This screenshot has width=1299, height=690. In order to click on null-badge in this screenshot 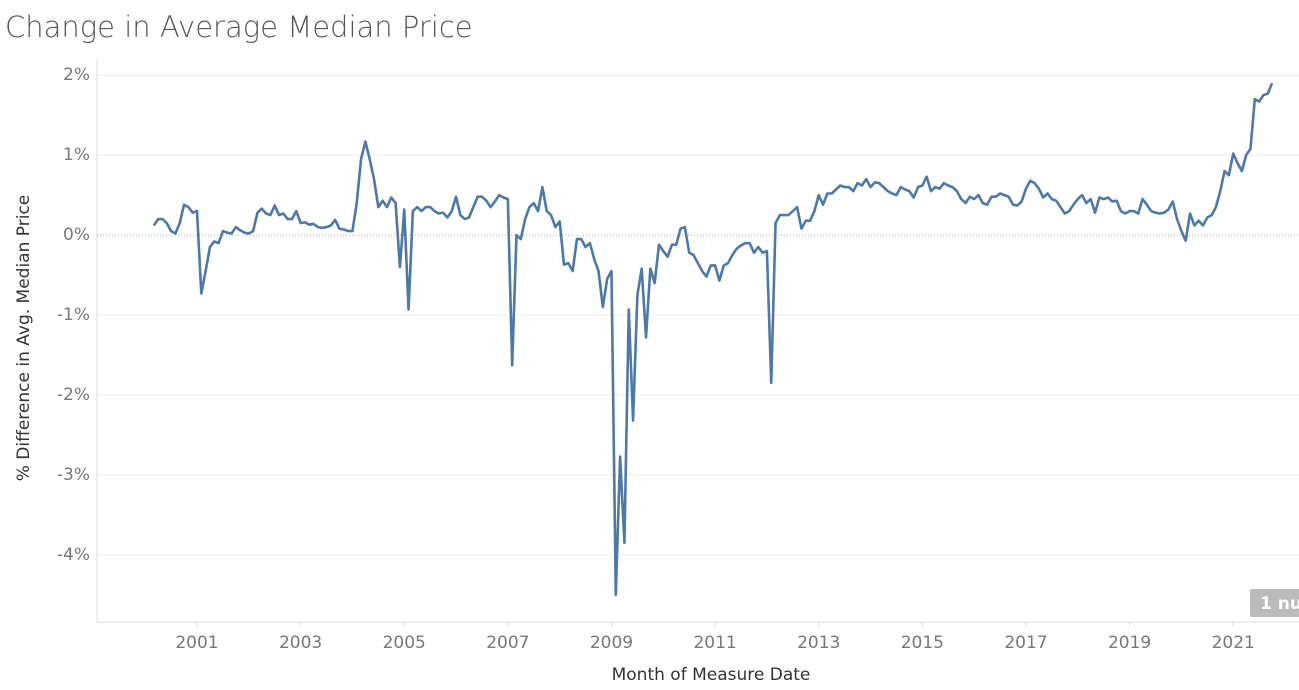, I will do `click(1274, 603)`.